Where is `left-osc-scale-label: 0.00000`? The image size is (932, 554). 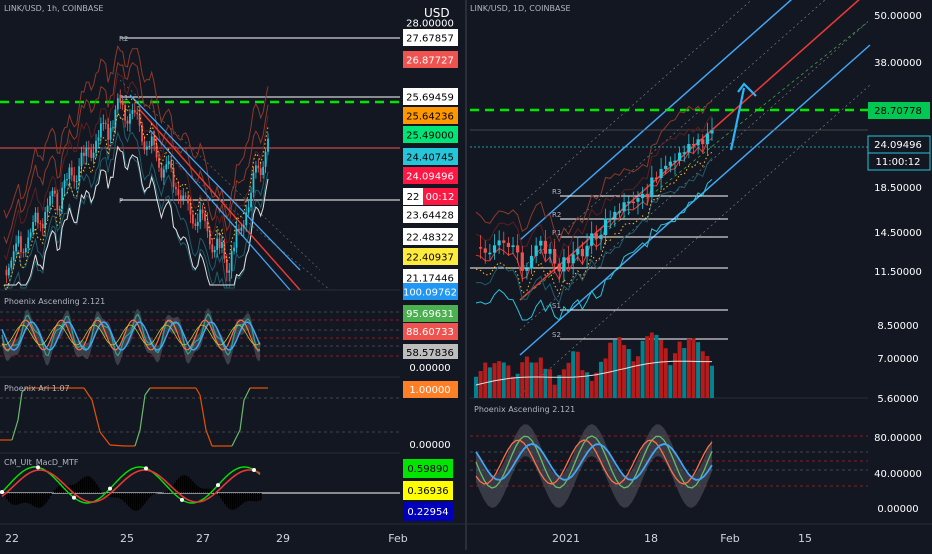
left-osc-scale-label: 0.00000 is located at coordinates (429, 368).